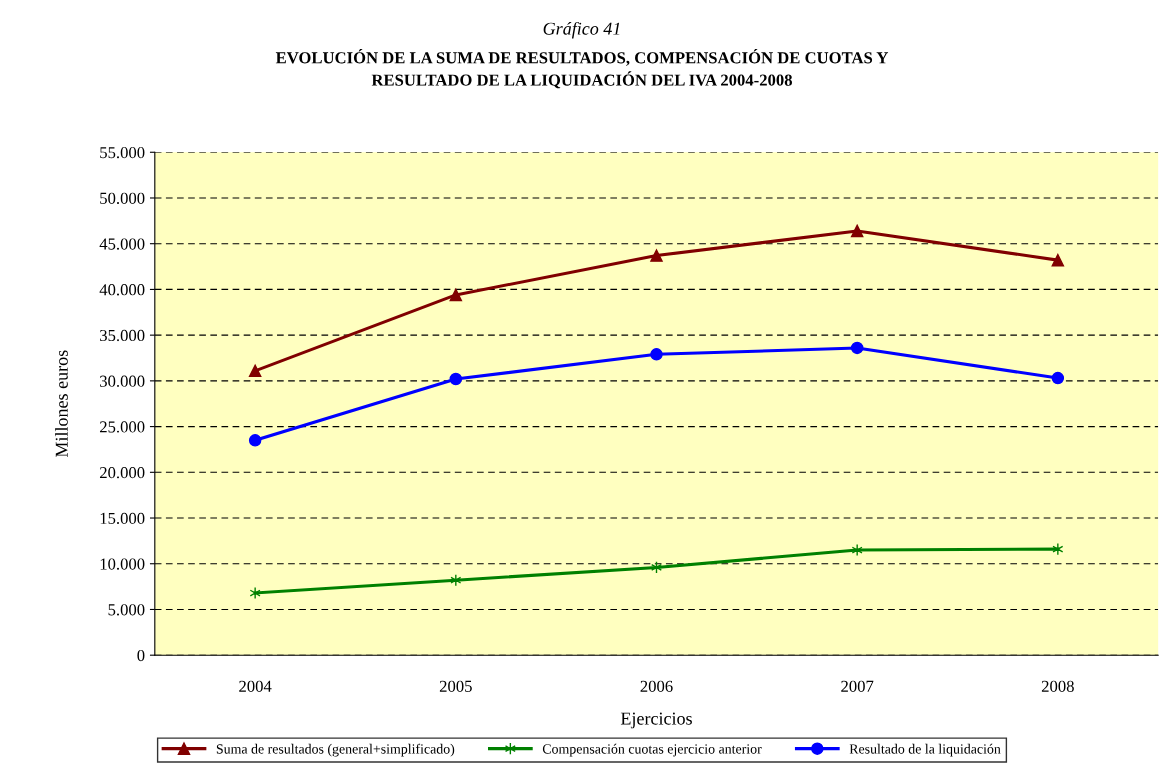  I want to click on x-tick-label: 2007, so click(857, 686).